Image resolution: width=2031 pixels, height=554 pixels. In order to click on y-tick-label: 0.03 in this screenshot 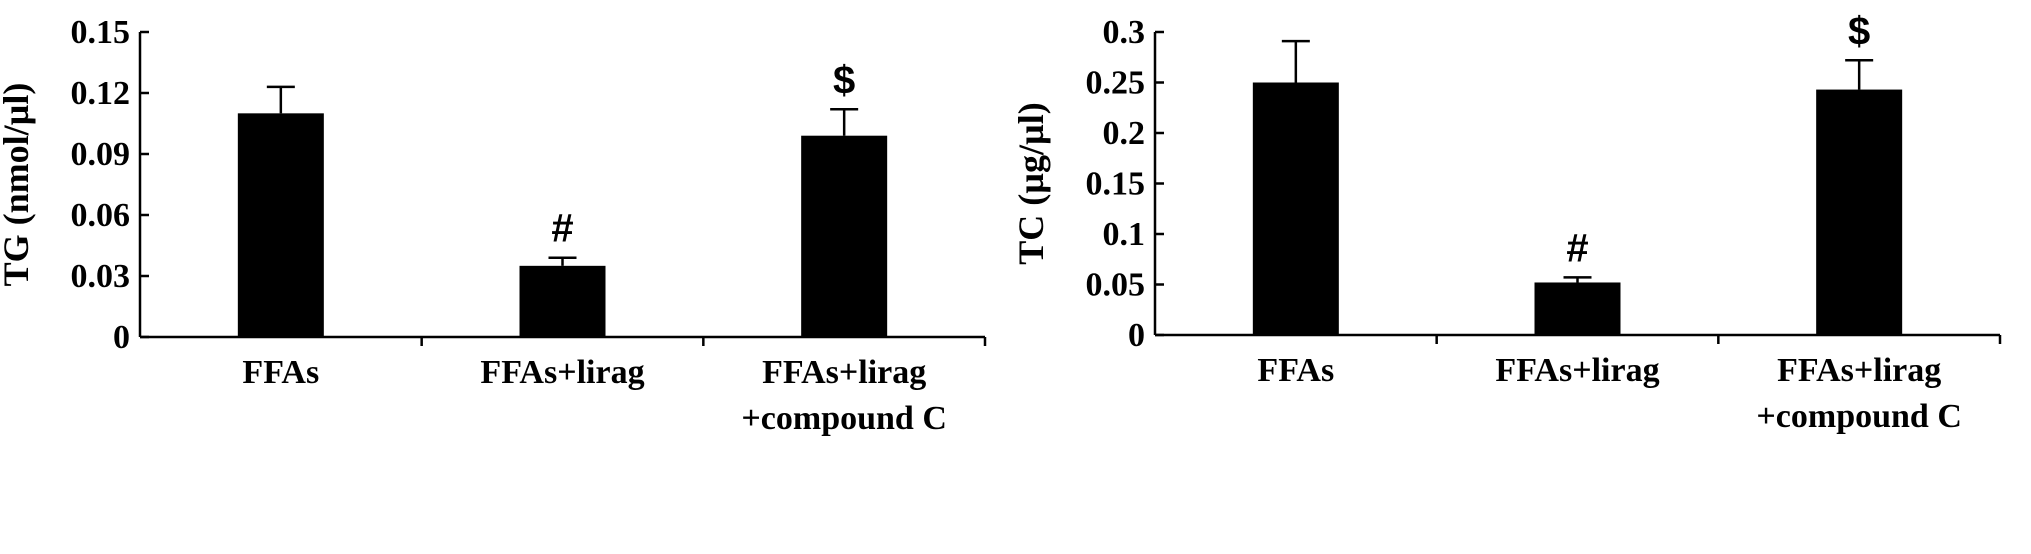, I will do `click(101, 276)`.